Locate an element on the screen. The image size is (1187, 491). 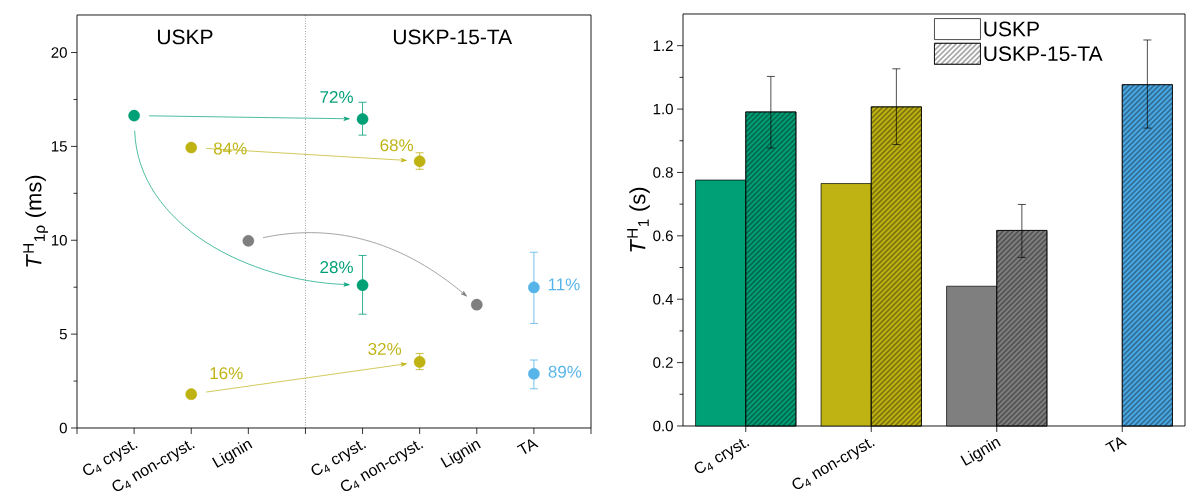
y-tick-label: 0.0 is located at coordinates (663, 426).